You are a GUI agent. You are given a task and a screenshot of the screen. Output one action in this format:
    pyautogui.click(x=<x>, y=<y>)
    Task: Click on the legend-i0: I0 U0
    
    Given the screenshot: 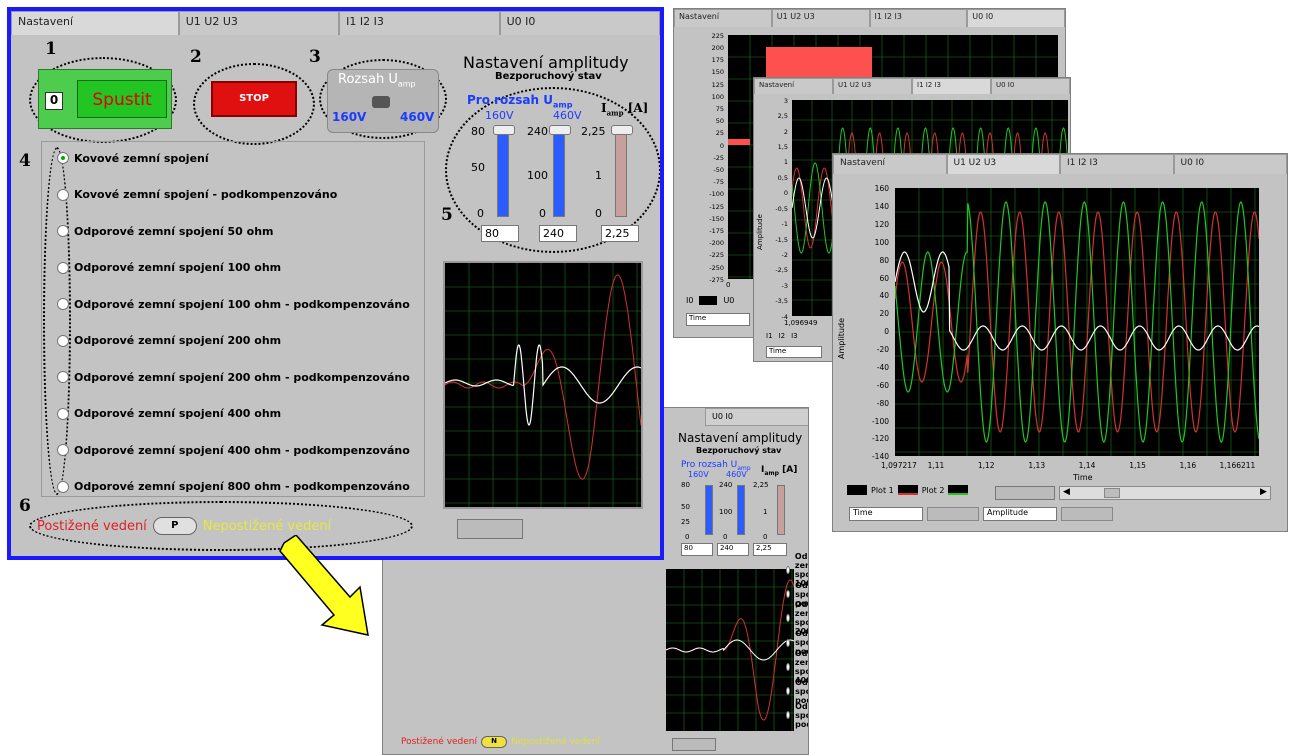 What is the action you would take?
    pyautogui.click(x=710, y=300)
    